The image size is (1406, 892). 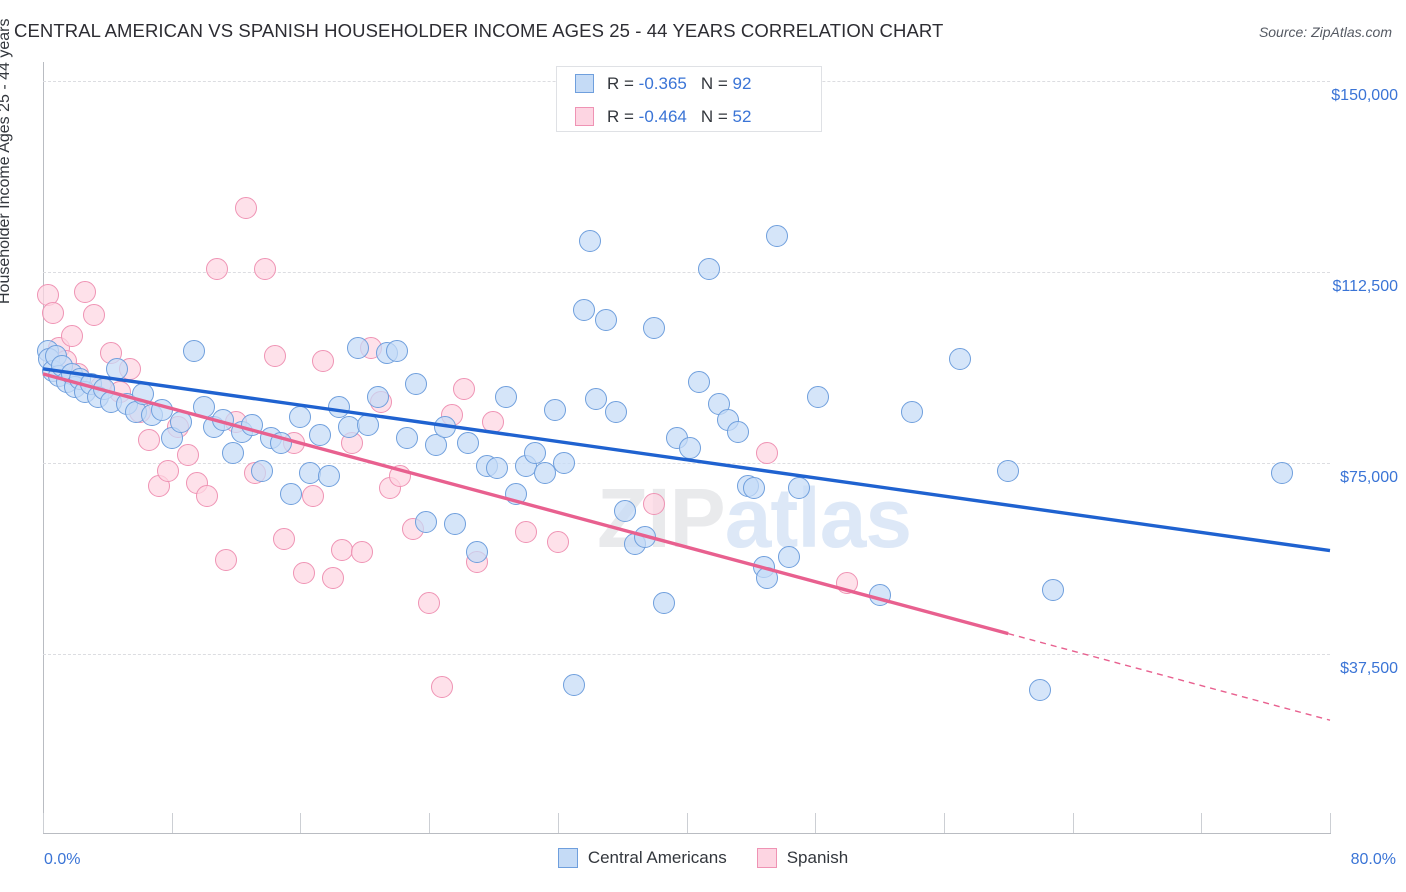 I want to click on stats-r-prefix-ca: R =, so click(x=623, y=83).